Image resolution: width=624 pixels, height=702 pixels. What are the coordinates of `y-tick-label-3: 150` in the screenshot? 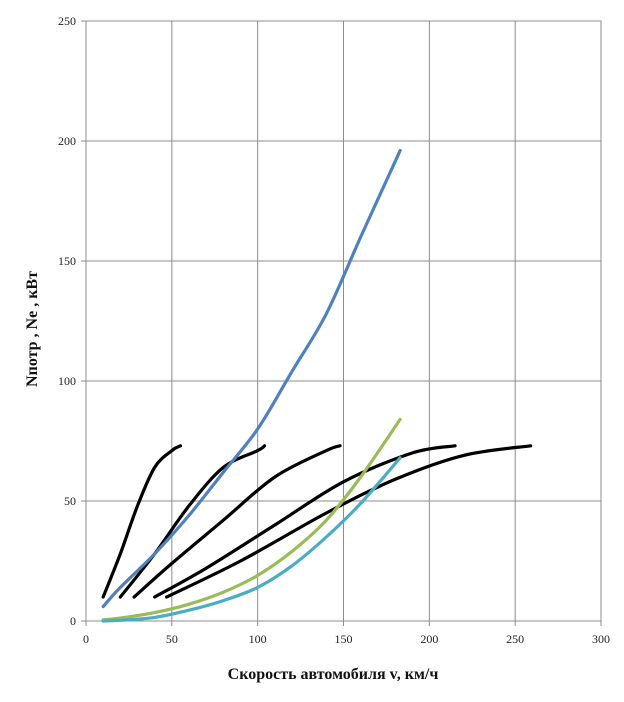 It's located at (67, 261).